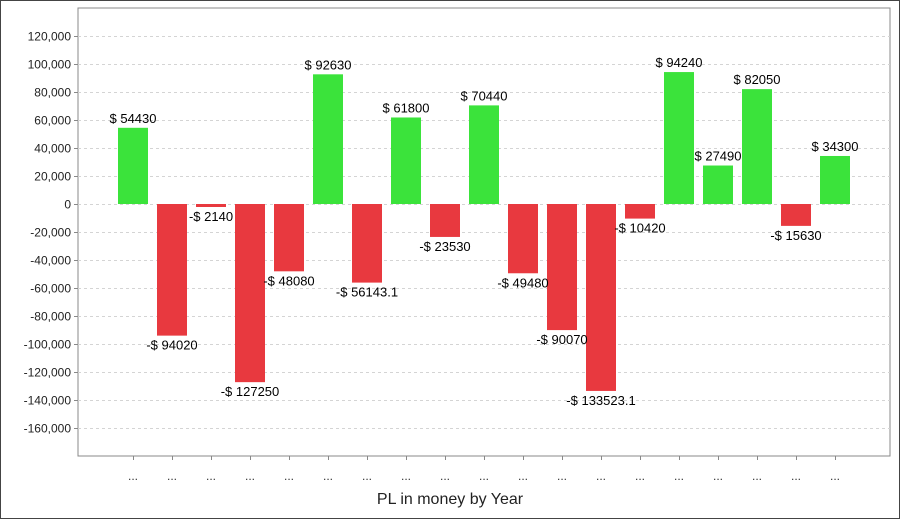  I want to click on y-tick-label: -140,000, so click(48, 401).